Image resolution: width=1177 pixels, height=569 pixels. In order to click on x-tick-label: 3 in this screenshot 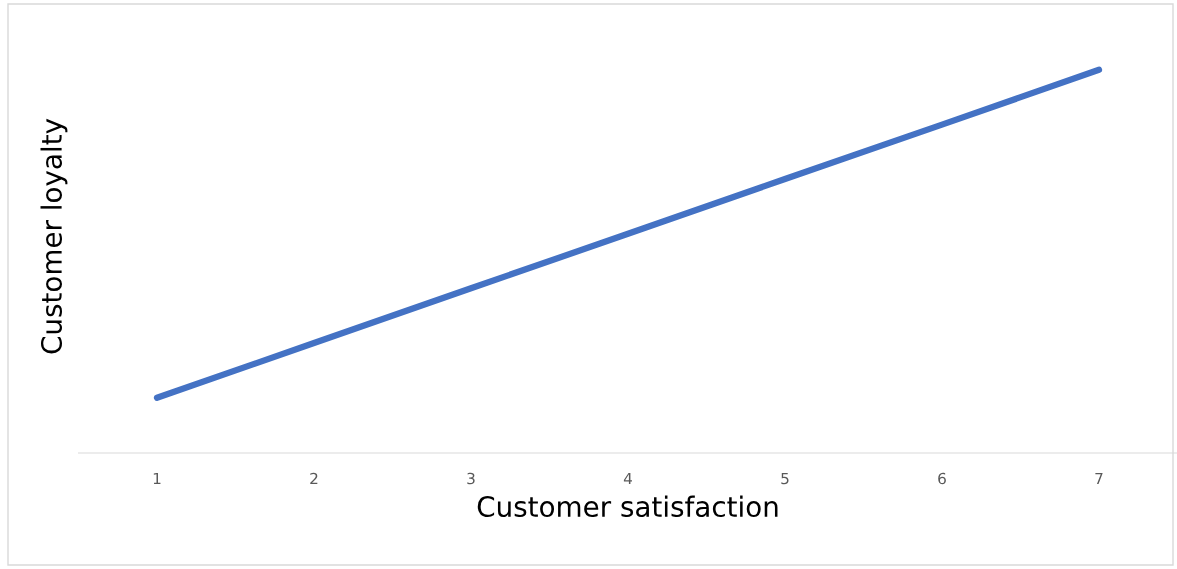, I will do `click(471, 478)`.